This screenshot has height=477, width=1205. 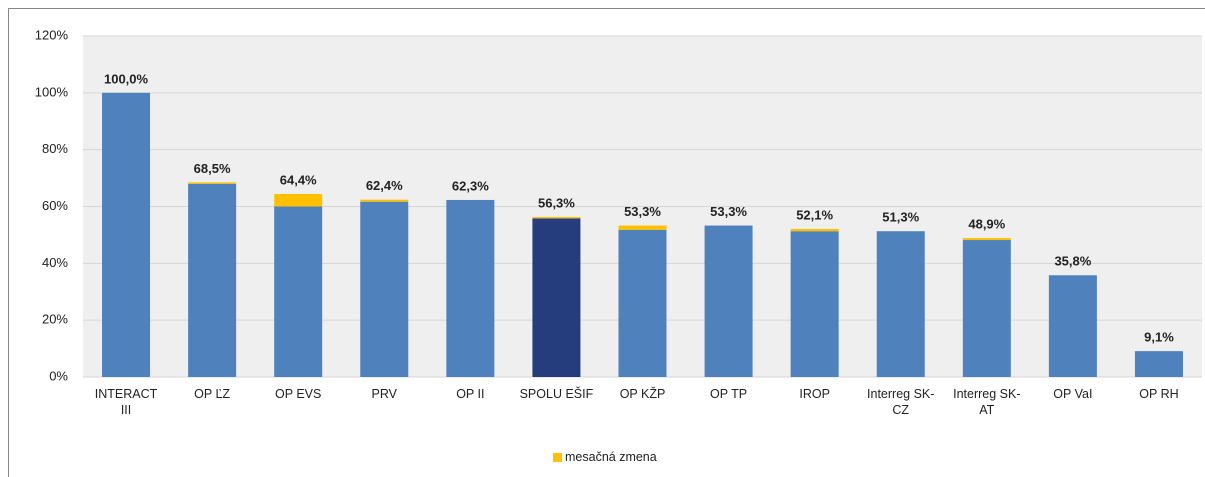 I want to click on data-label: 35,8%, so click(x=1072, y=261).